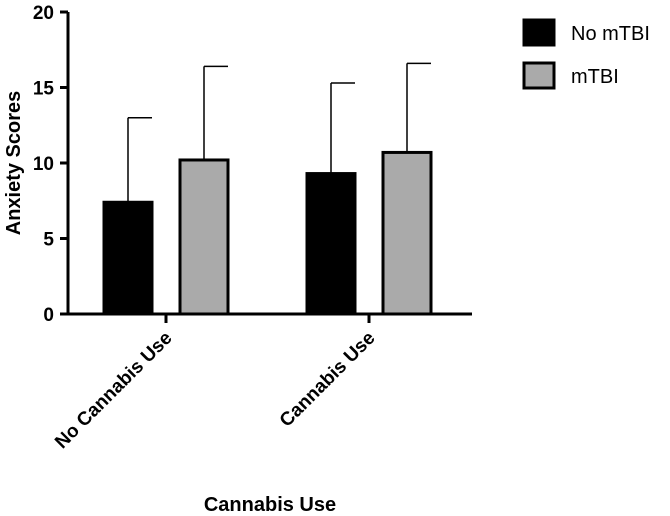 This screenshot has height=516, width=670. I want to click on legend-label: mTBI, so click(595, 77).